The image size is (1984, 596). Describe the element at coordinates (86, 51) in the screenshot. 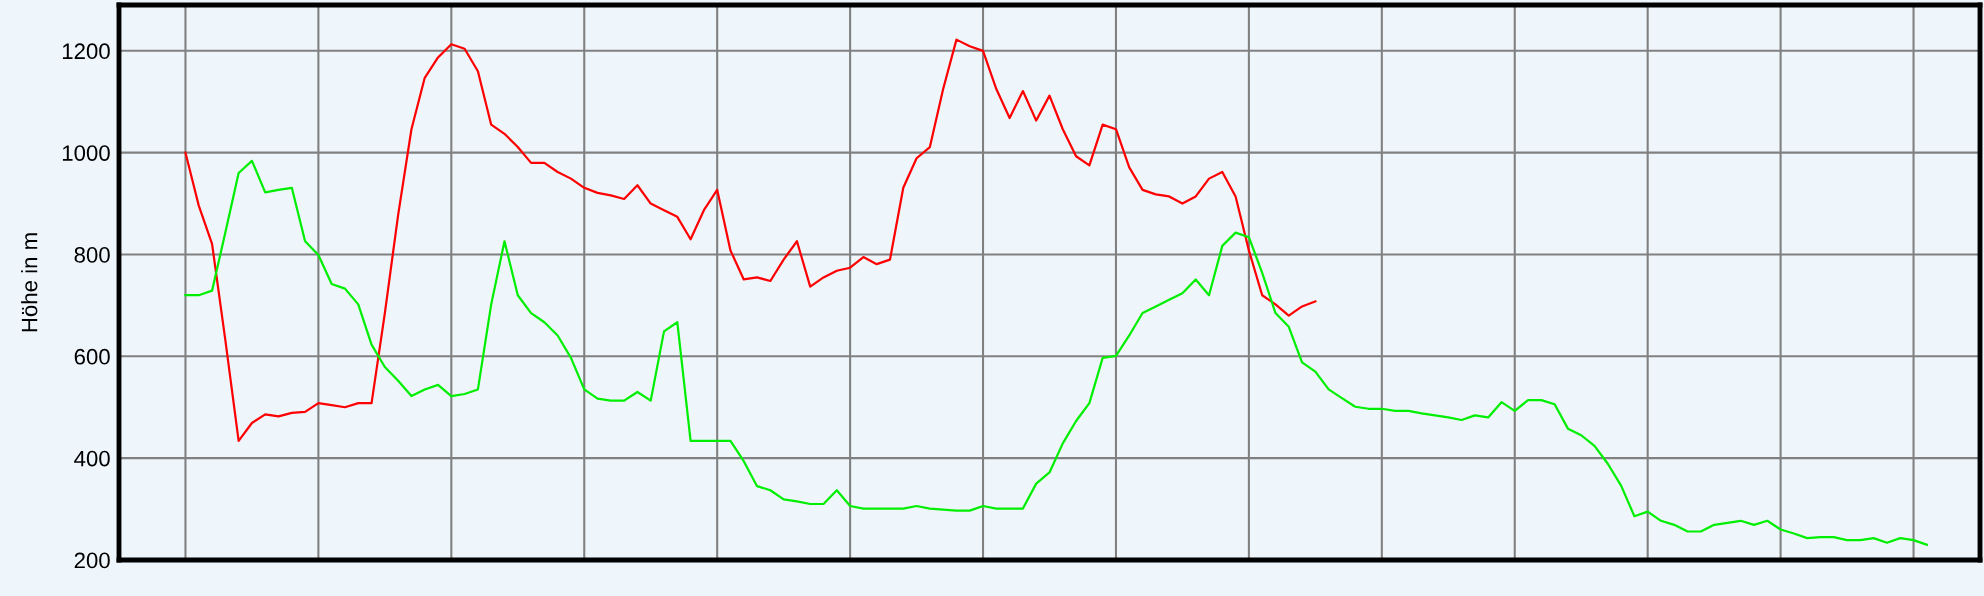

I see `y-tick-label: 1200` at that location.